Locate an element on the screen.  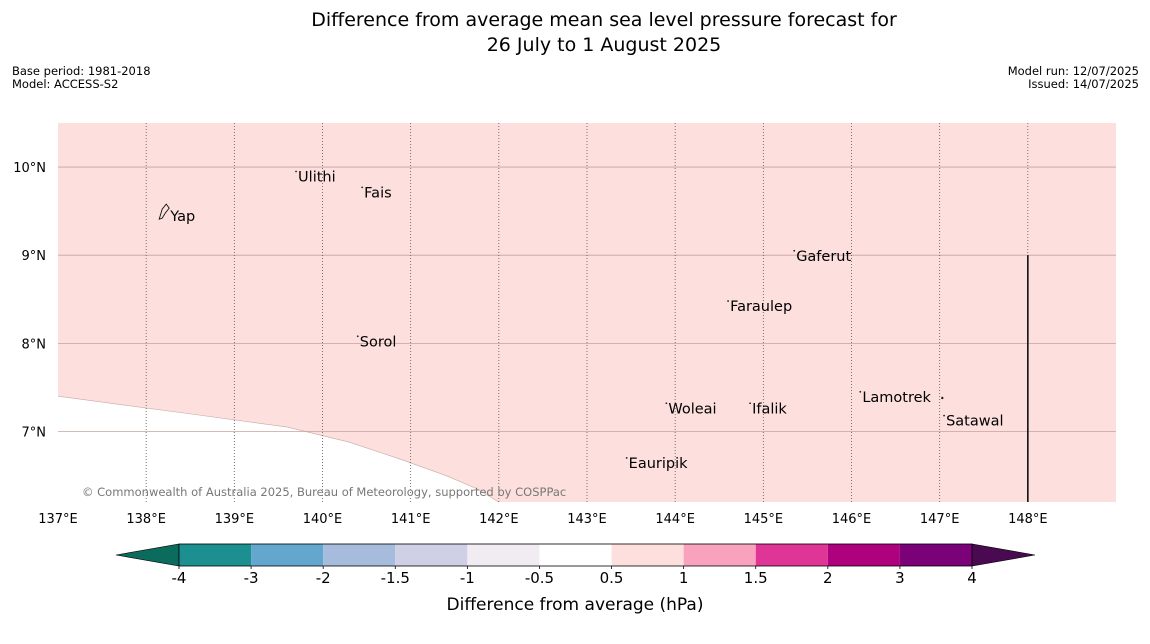
place-ifalik: Ifalik is located at coordinates (768, 409).